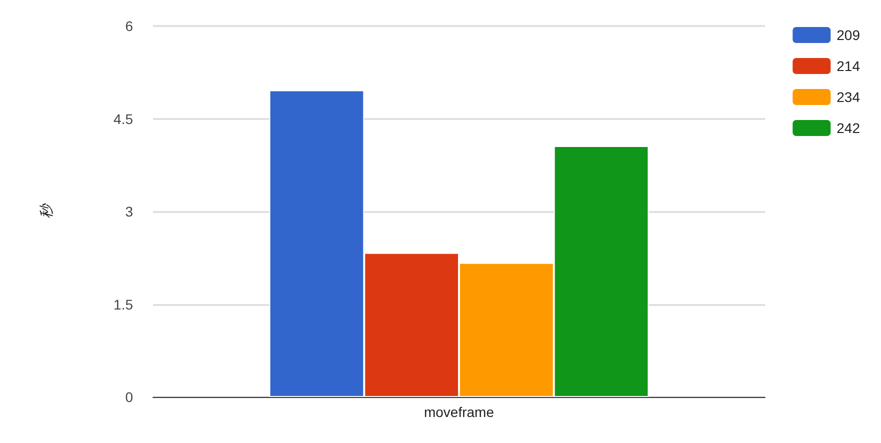 Image resolution: width=881 pixels, height=443 pixels. I want to click on y-tick-label: 4.5, so click(124, 118).